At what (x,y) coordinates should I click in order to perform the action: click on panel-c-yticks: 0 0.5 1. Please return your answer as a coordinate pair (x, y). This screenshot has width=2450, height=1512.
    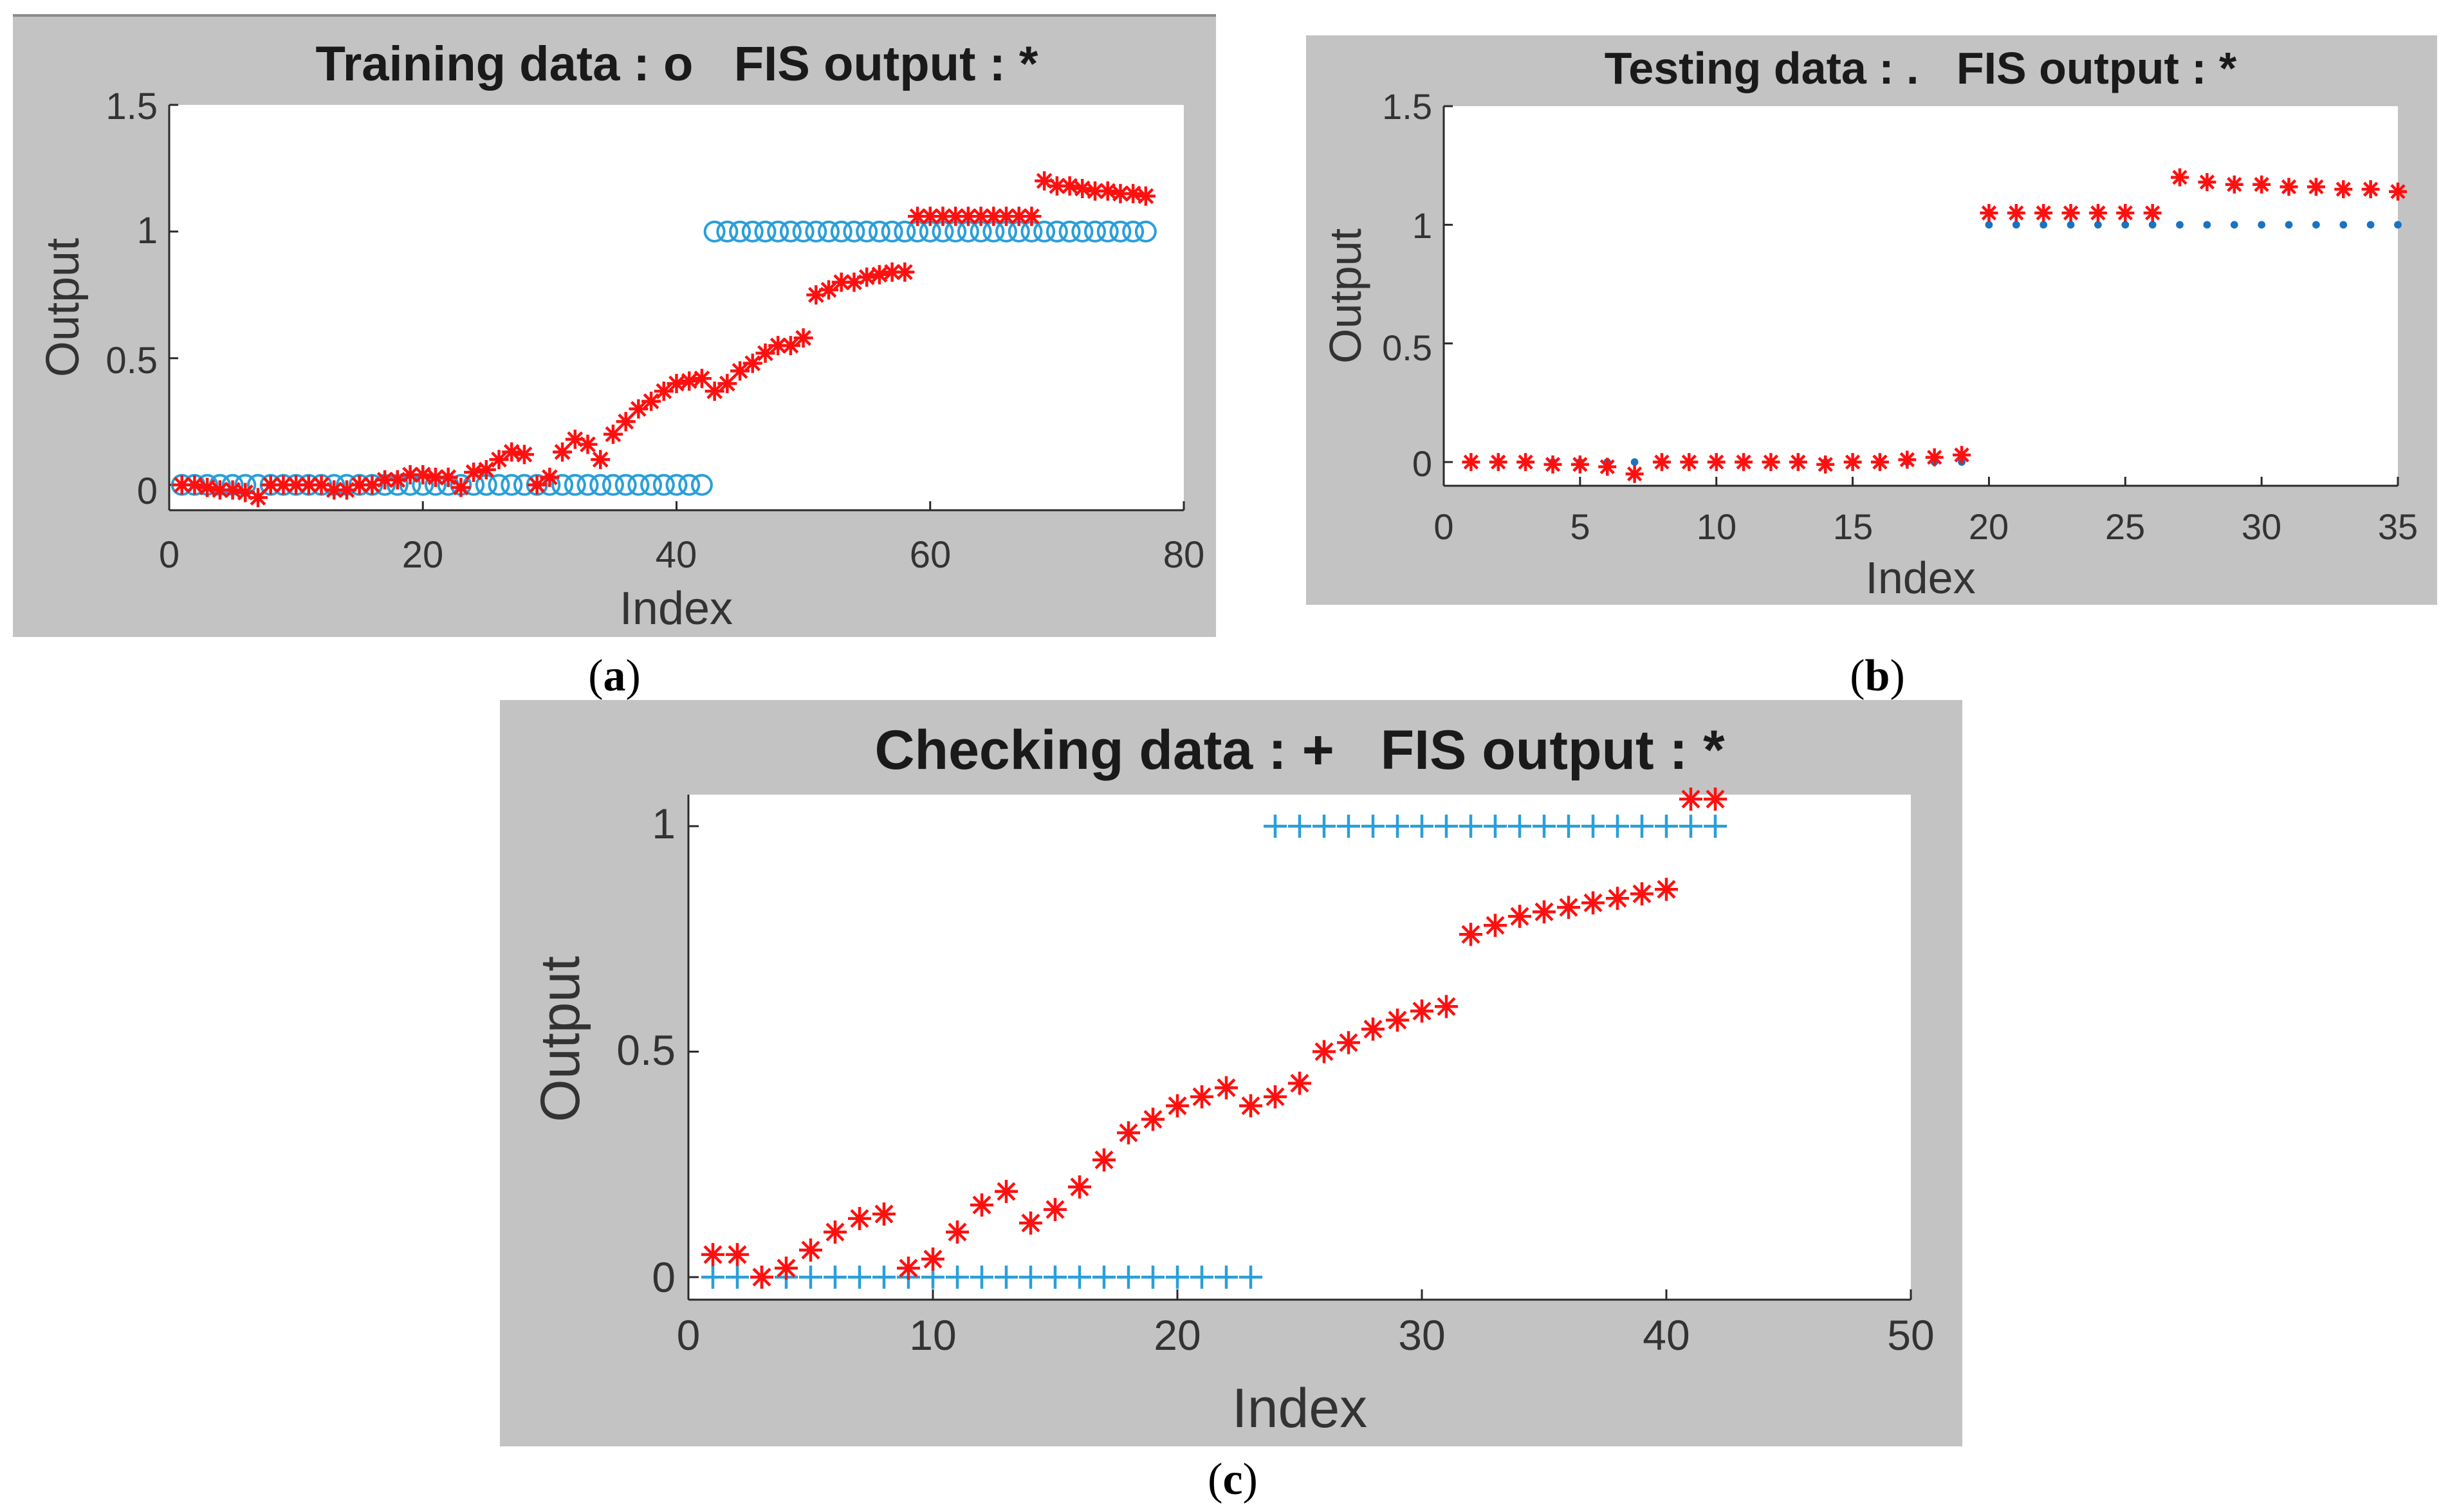
    Looking at the image, I should click on (646, 1050).